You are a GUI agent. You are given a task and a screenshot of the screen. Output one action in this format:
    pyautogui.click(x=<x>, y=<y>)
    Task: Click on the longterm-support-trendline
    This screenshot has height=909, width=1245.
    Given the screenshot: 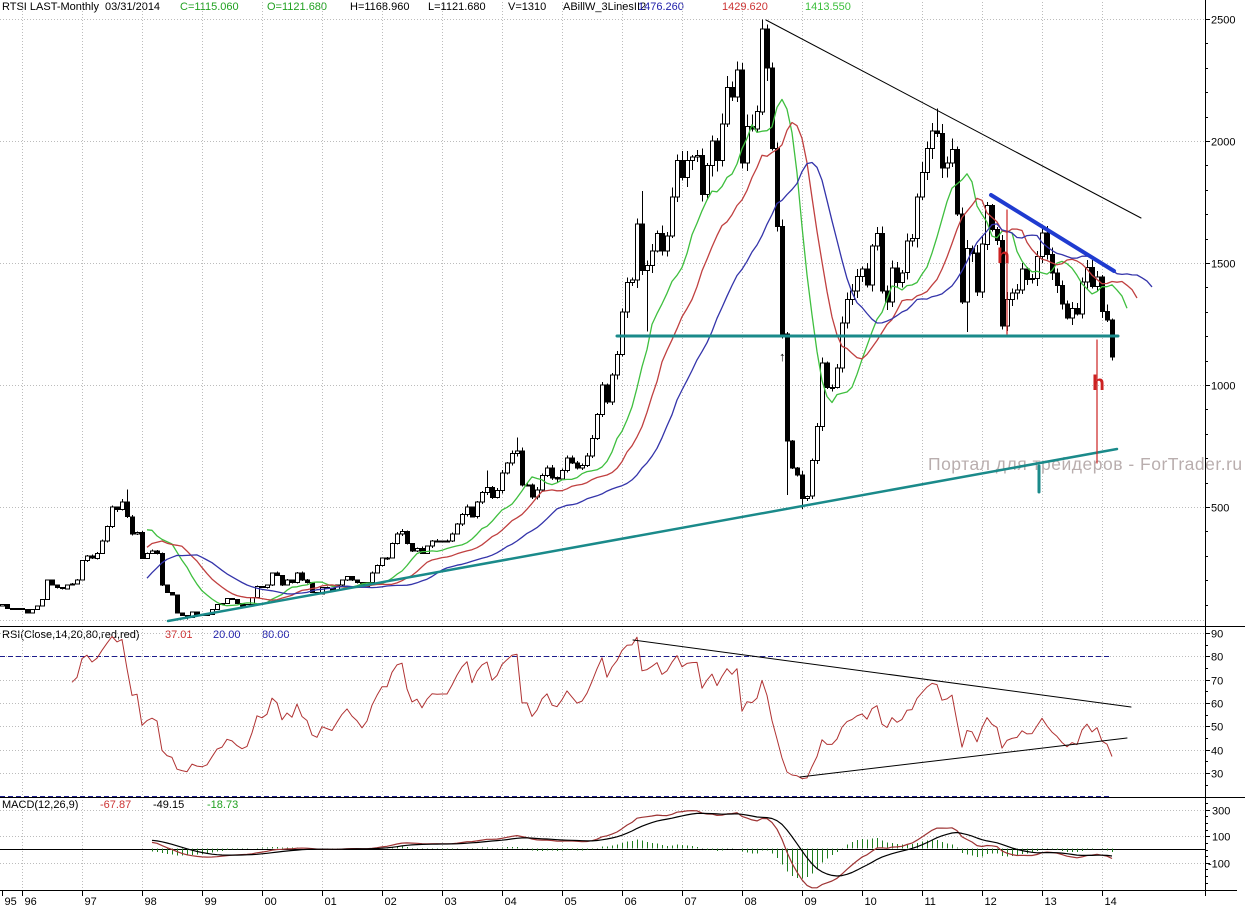 What is the action you would take?
    pyautogui.click(x=642, y=535)
    